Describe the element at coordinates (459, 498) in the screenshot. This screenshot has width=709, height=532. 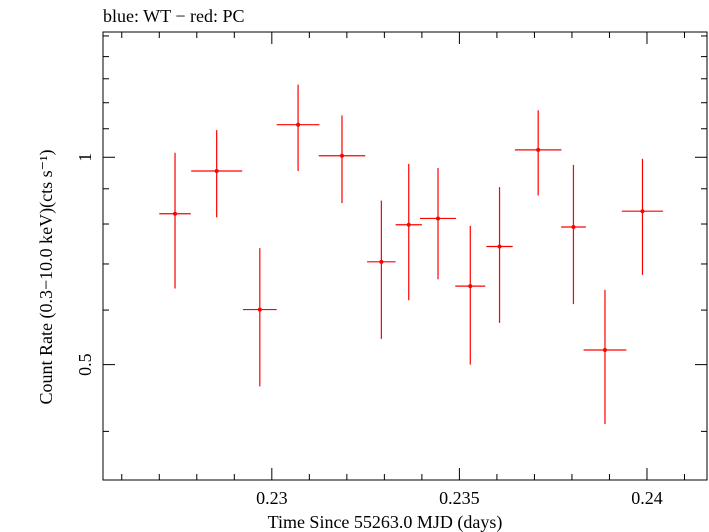
I see `x-tick-label: 0.235` at that location.